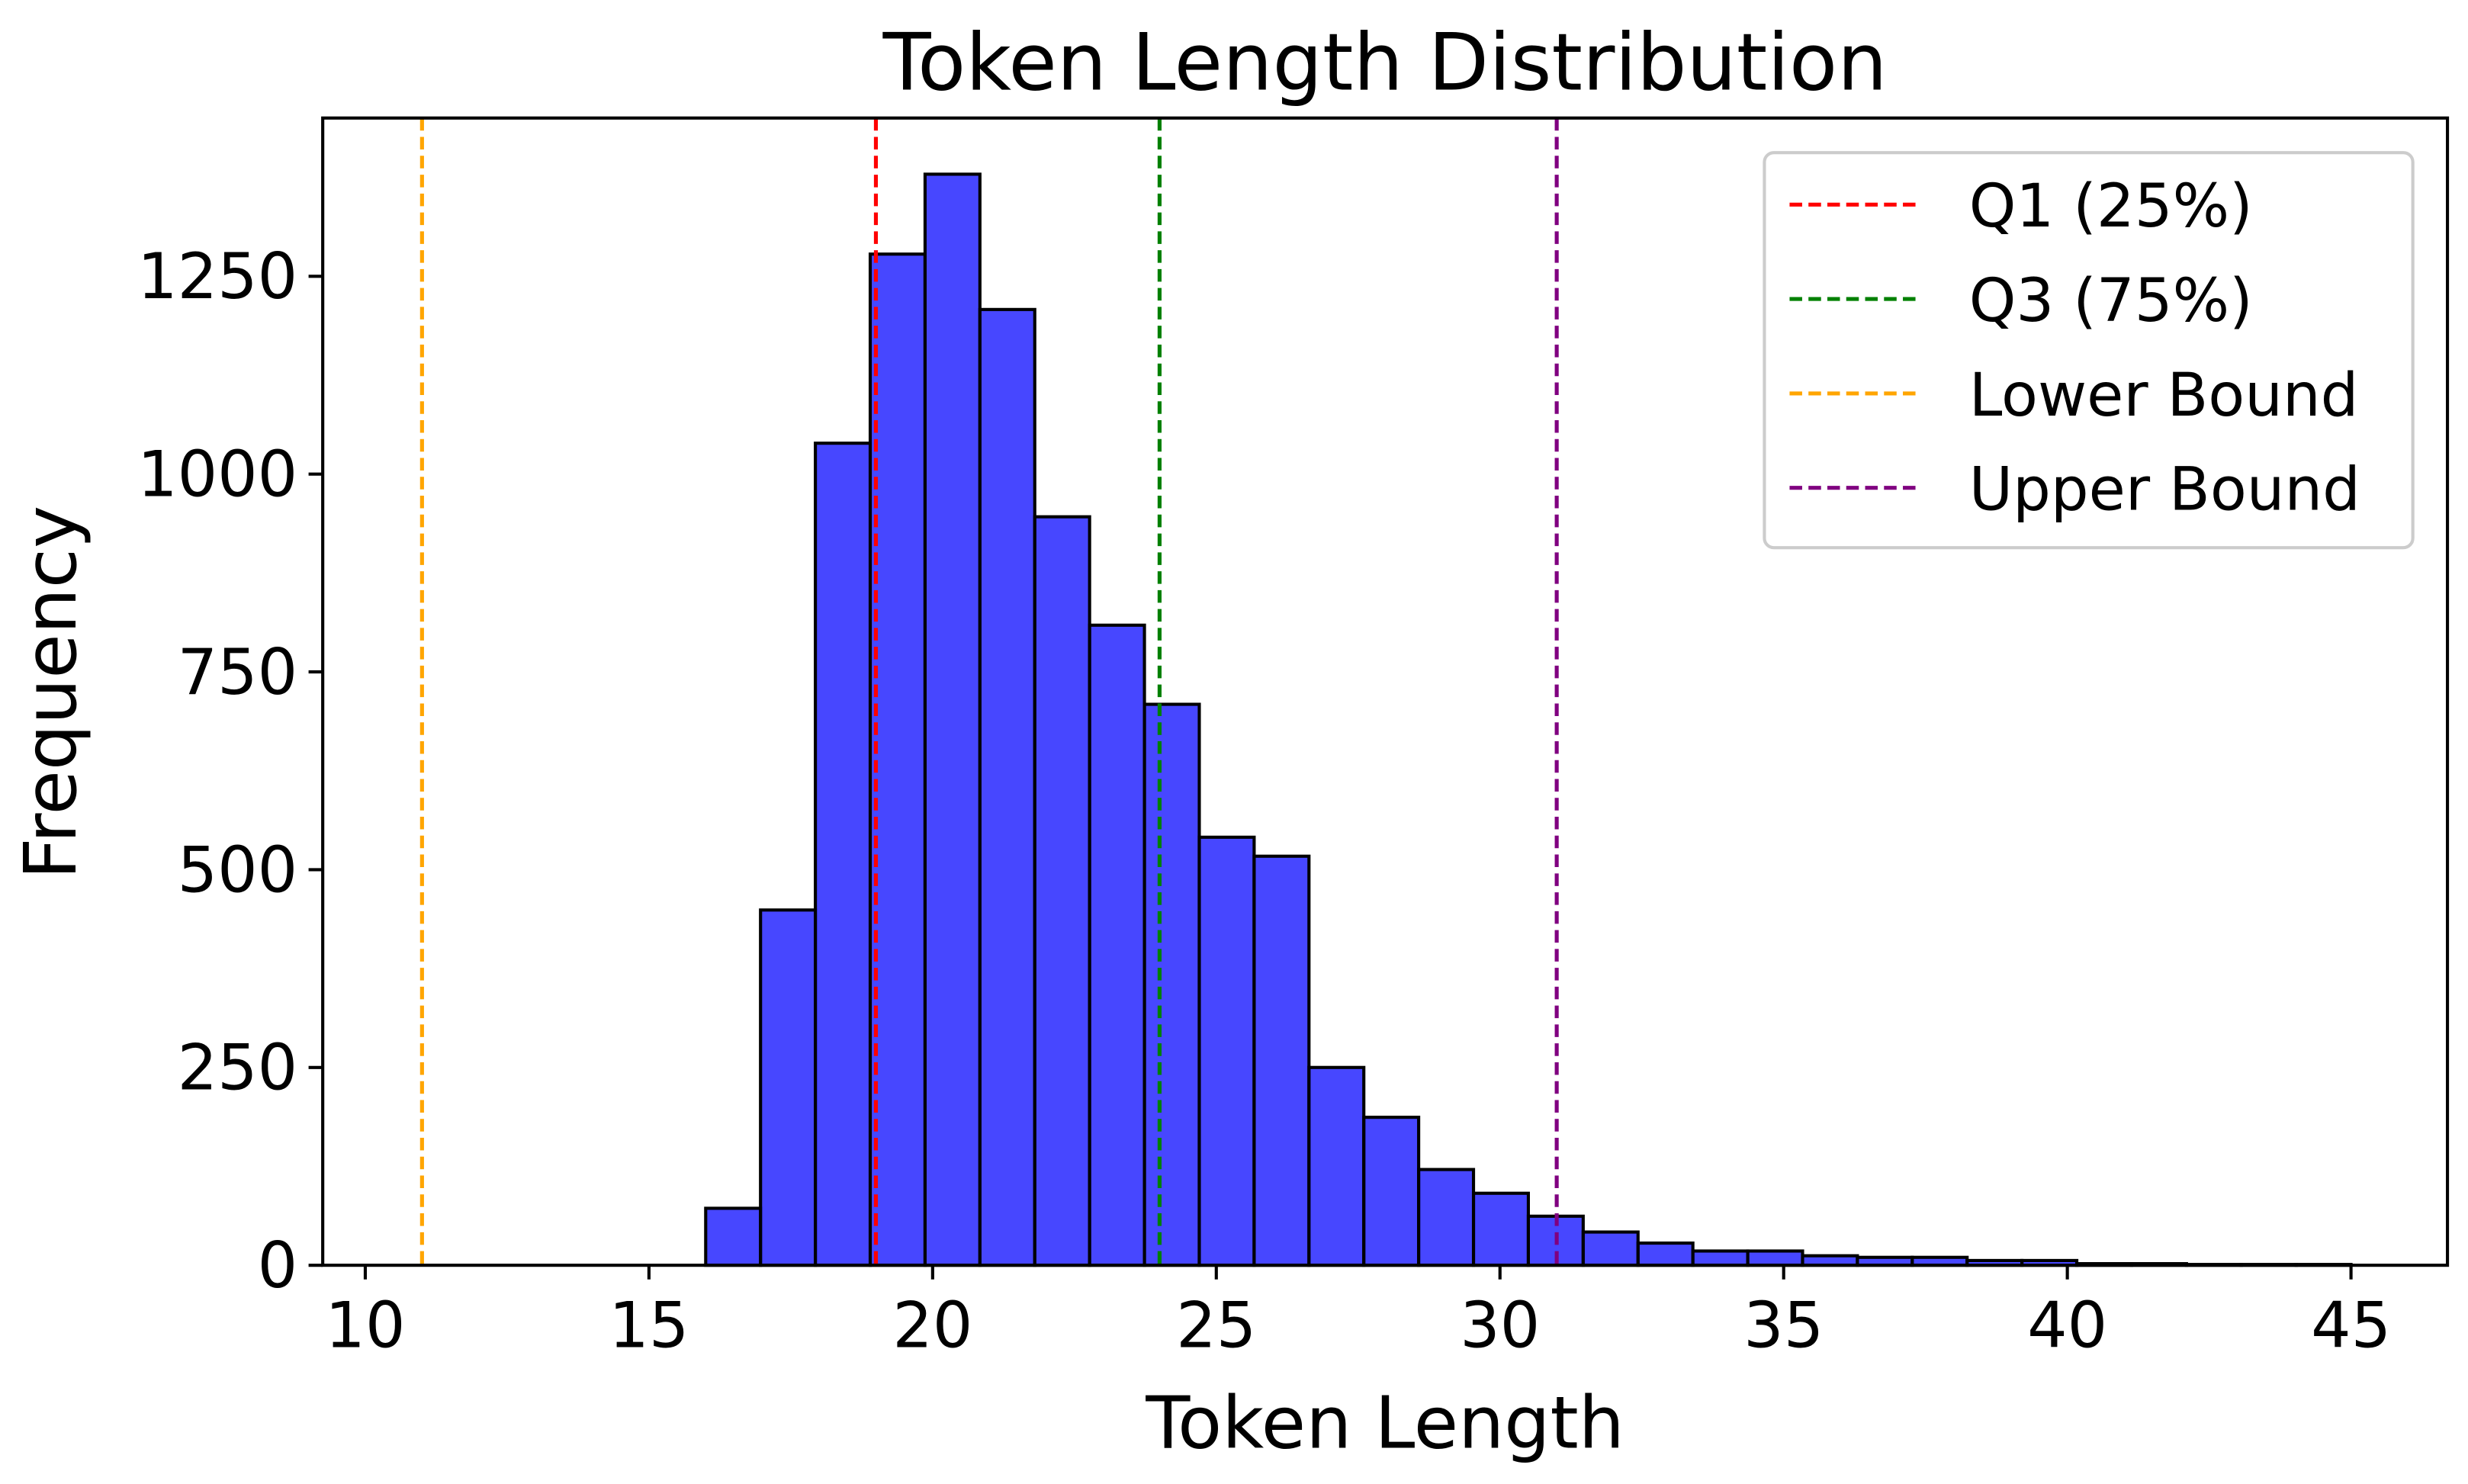 The height and width of the screenshot is (1484, 2468). I want to click on y-axis-label: Frequency, so click(51, 692).